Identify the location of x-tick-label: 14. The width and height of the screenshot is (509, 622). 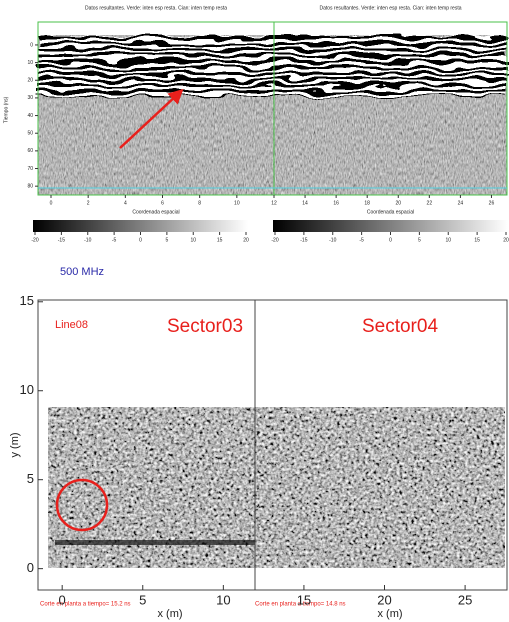
(305, 203).